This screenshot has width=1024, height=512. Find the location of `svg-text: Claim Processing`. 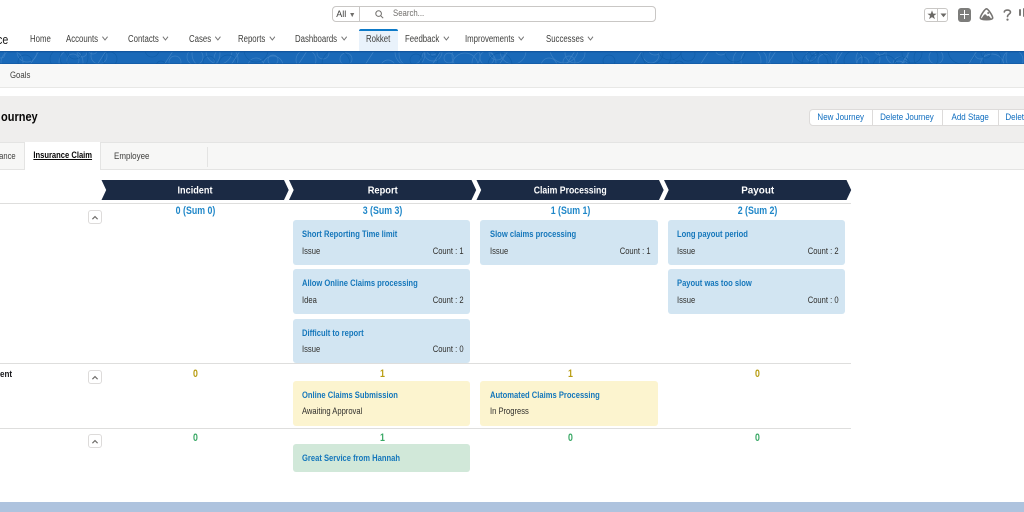

svg-text: Claim Processing is located at coordinates (570, 191).